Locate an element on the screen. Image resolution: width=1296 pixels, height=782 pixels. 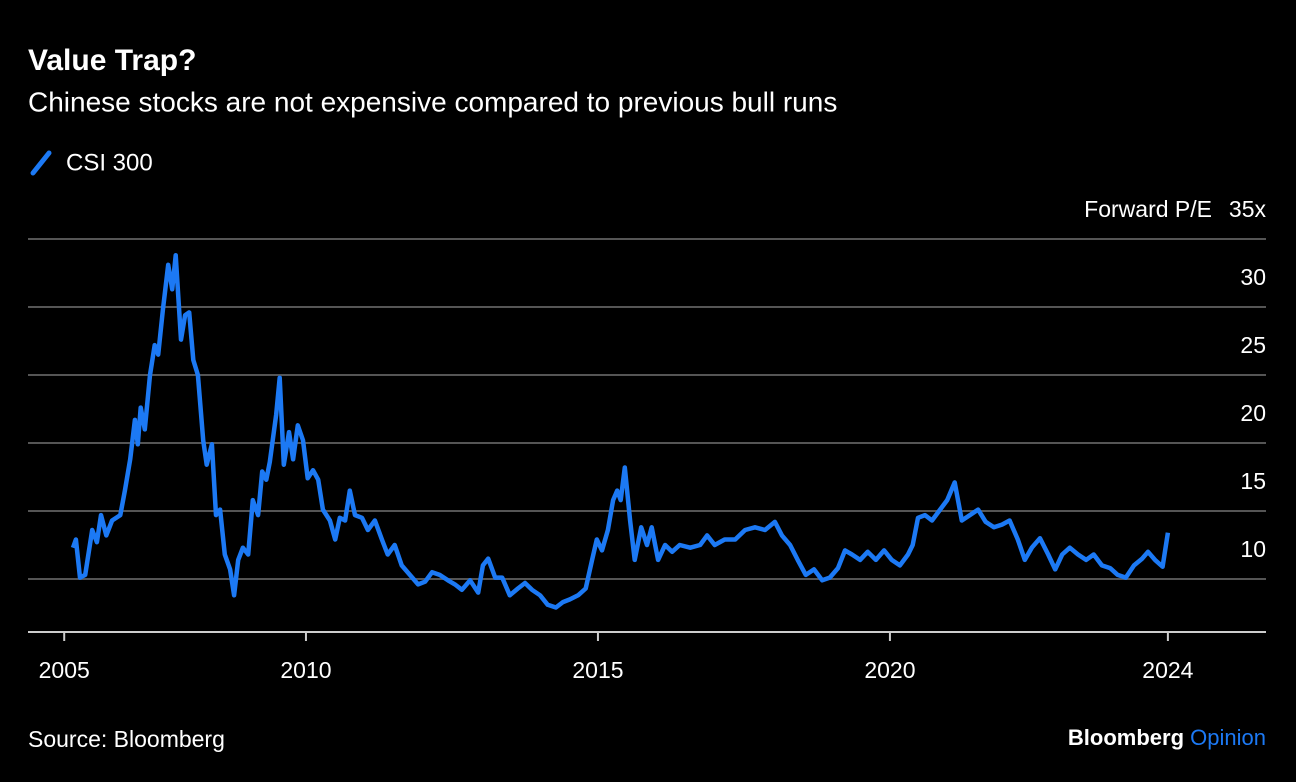
y-tick-label: 30 is located at coordinates (1253, 277).